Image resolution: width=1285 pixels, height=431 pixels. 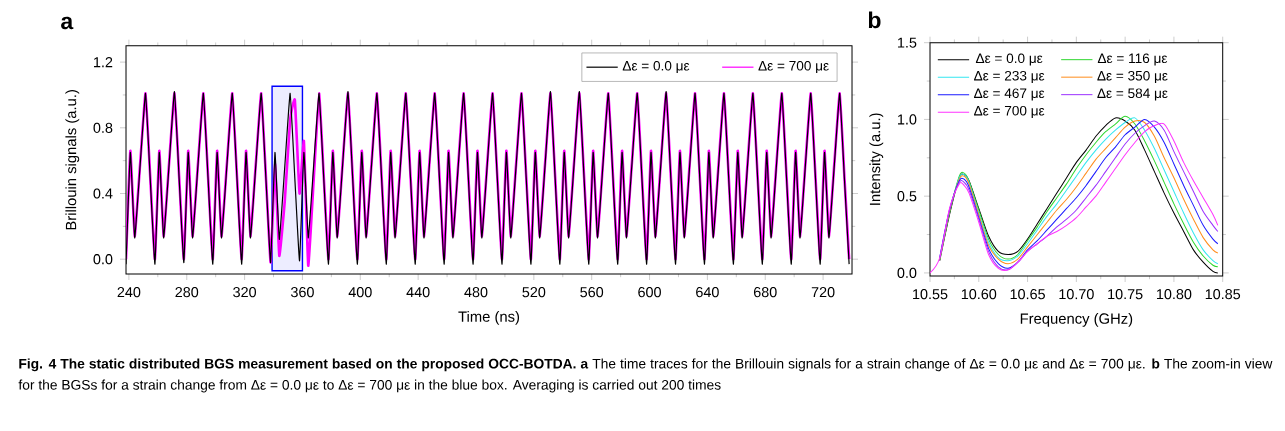 What do you see at coordinates (103, 62) in the screenshot?
I see `y-tick-label: 1.2` at bounding box center [103, 62].